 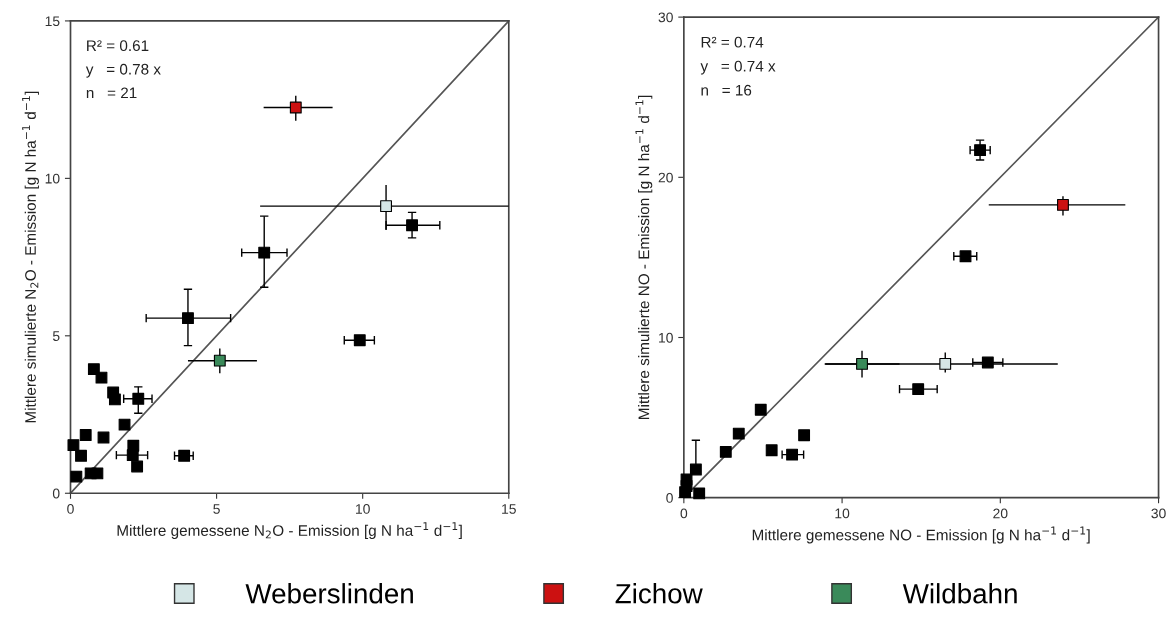 I want to click on legend-label: Zichow, so click(x=659, y=593).